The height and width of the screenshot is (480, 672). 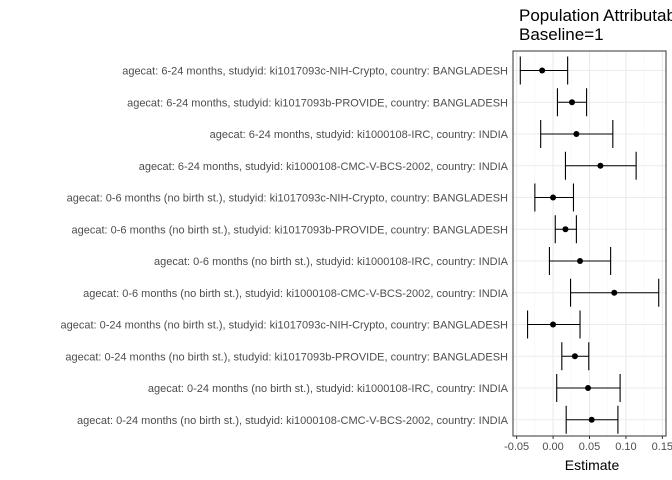 I want to click on x-tick-label: 0.15, so click(x=662, y=447).